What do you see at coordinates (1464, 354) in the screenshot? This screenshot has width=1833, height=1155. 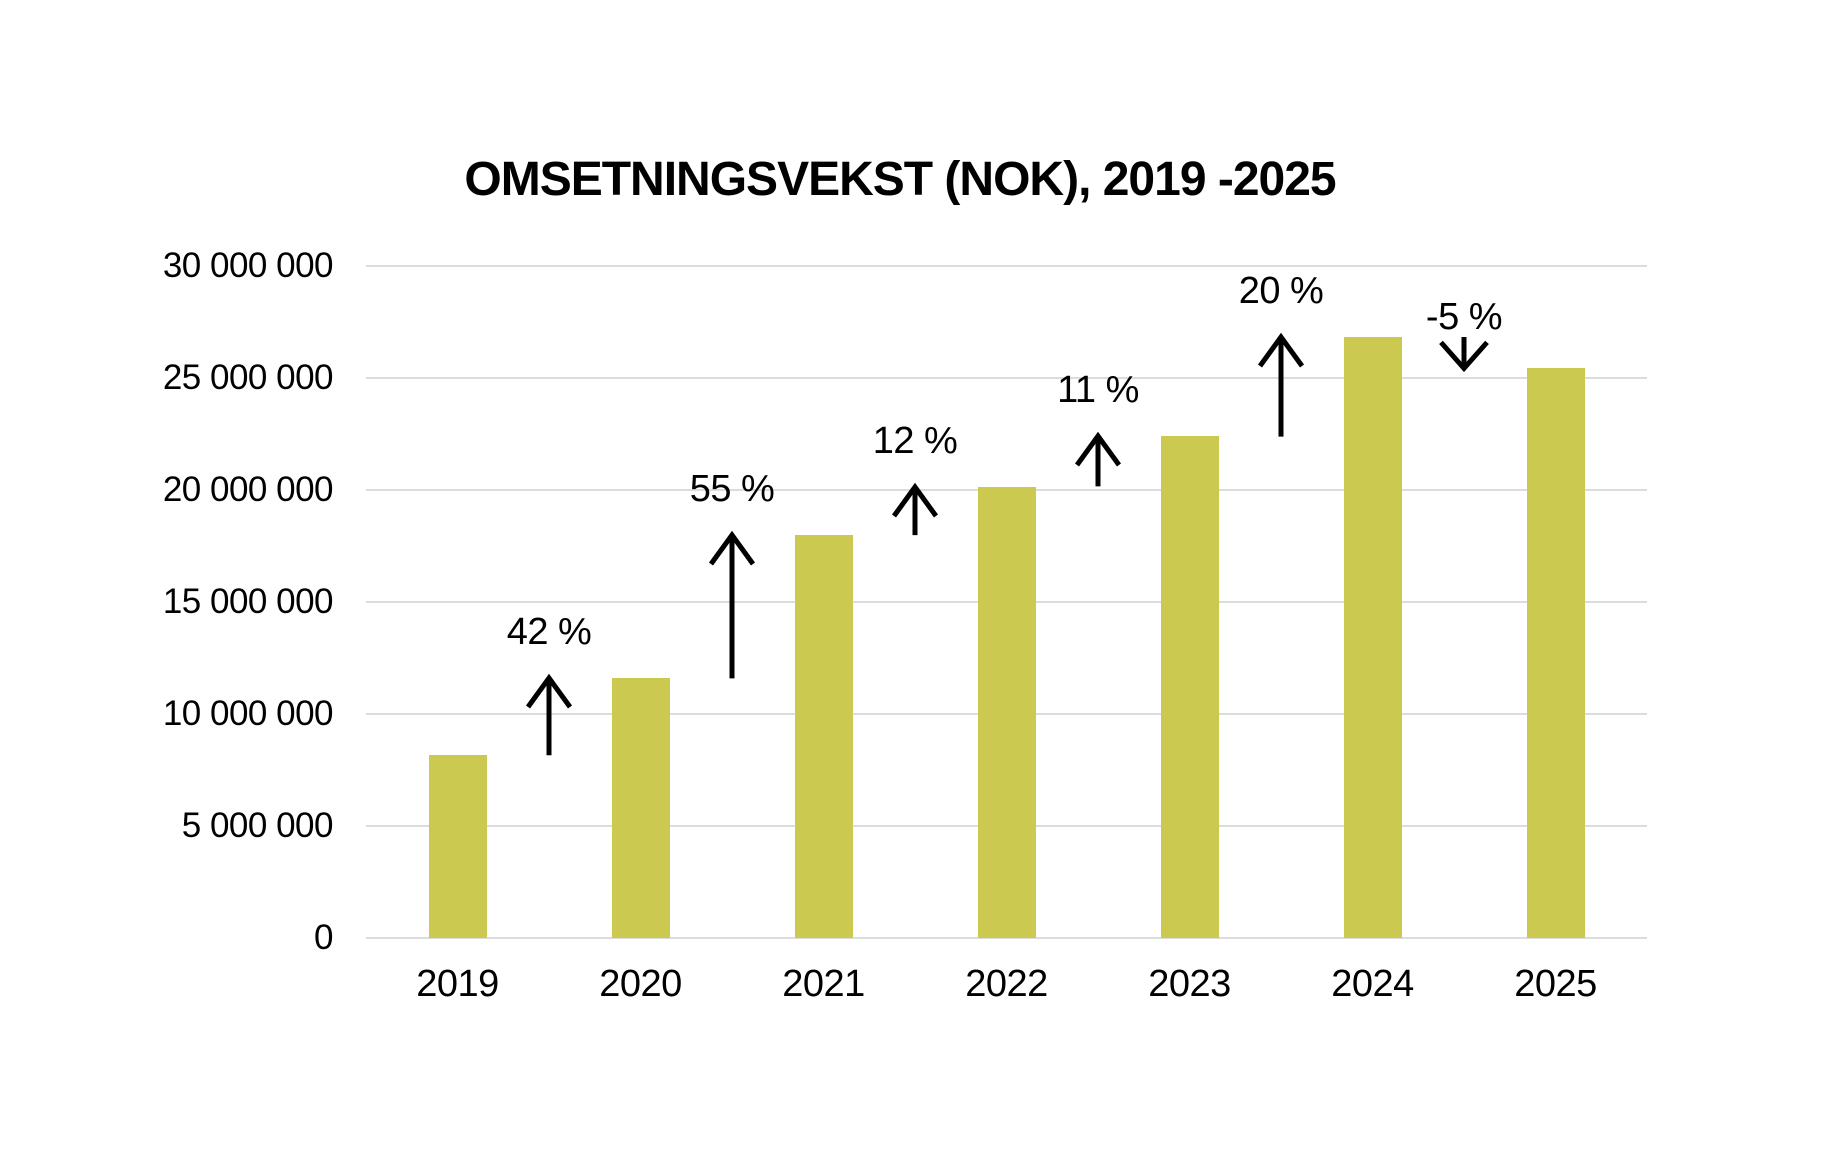 I see `growth-arrow-down-icon` at bounding box center [1464, 354].